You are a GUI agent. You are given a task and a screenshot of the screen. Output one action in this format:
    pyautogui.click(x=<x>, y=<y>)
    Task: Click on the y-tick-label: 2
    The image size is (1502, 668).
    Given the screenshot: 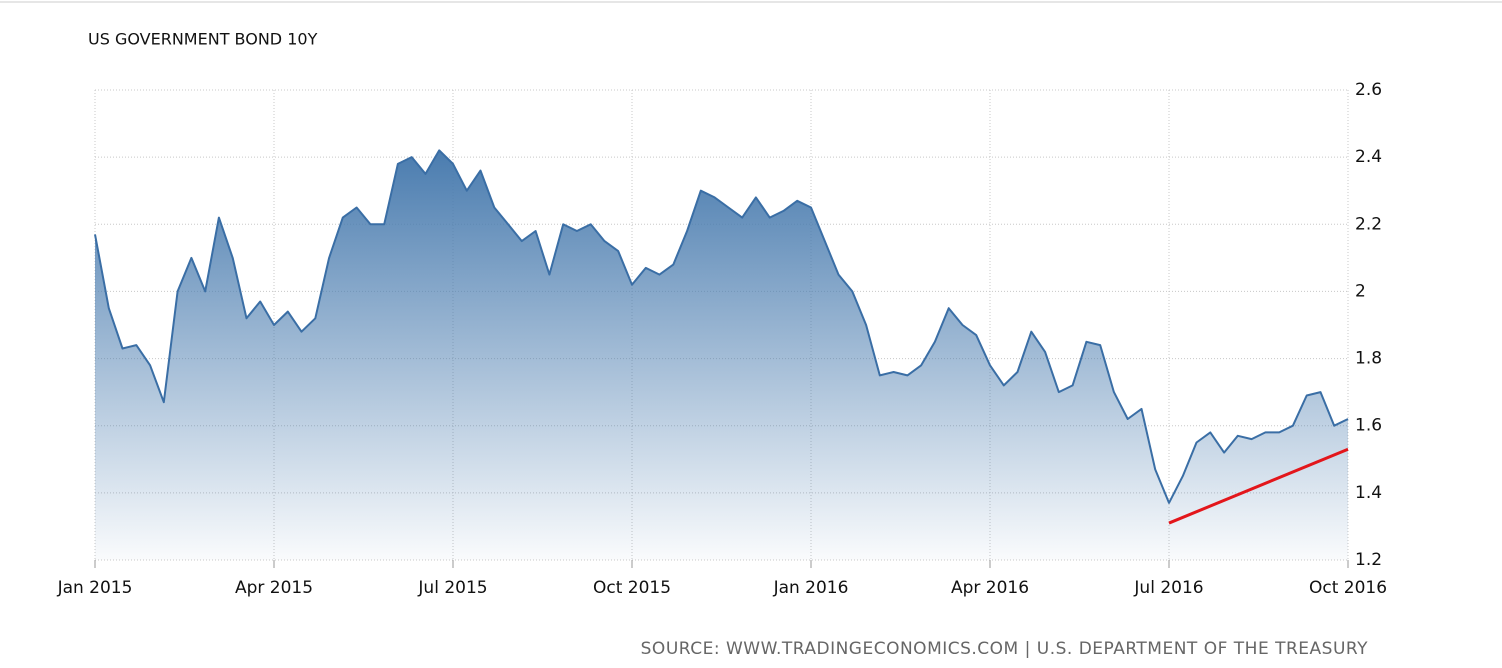 What is the action you would take?
    pyautogui.click(x=1360, y=291)
    